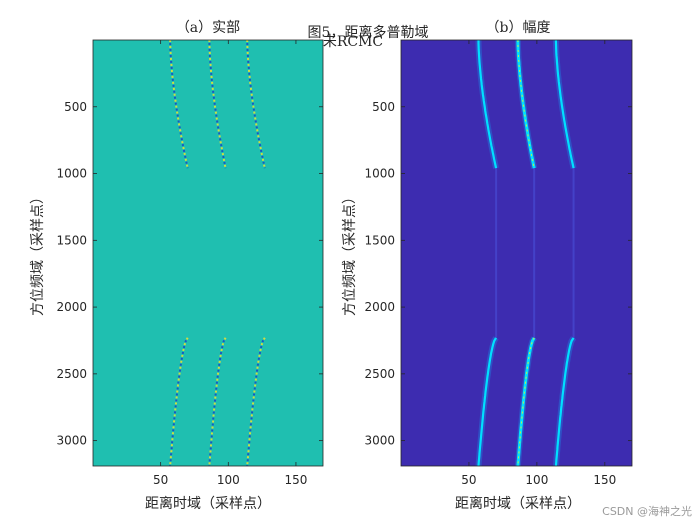  I want to click on magnitude-title: （b）幅度, so click(518, 28).